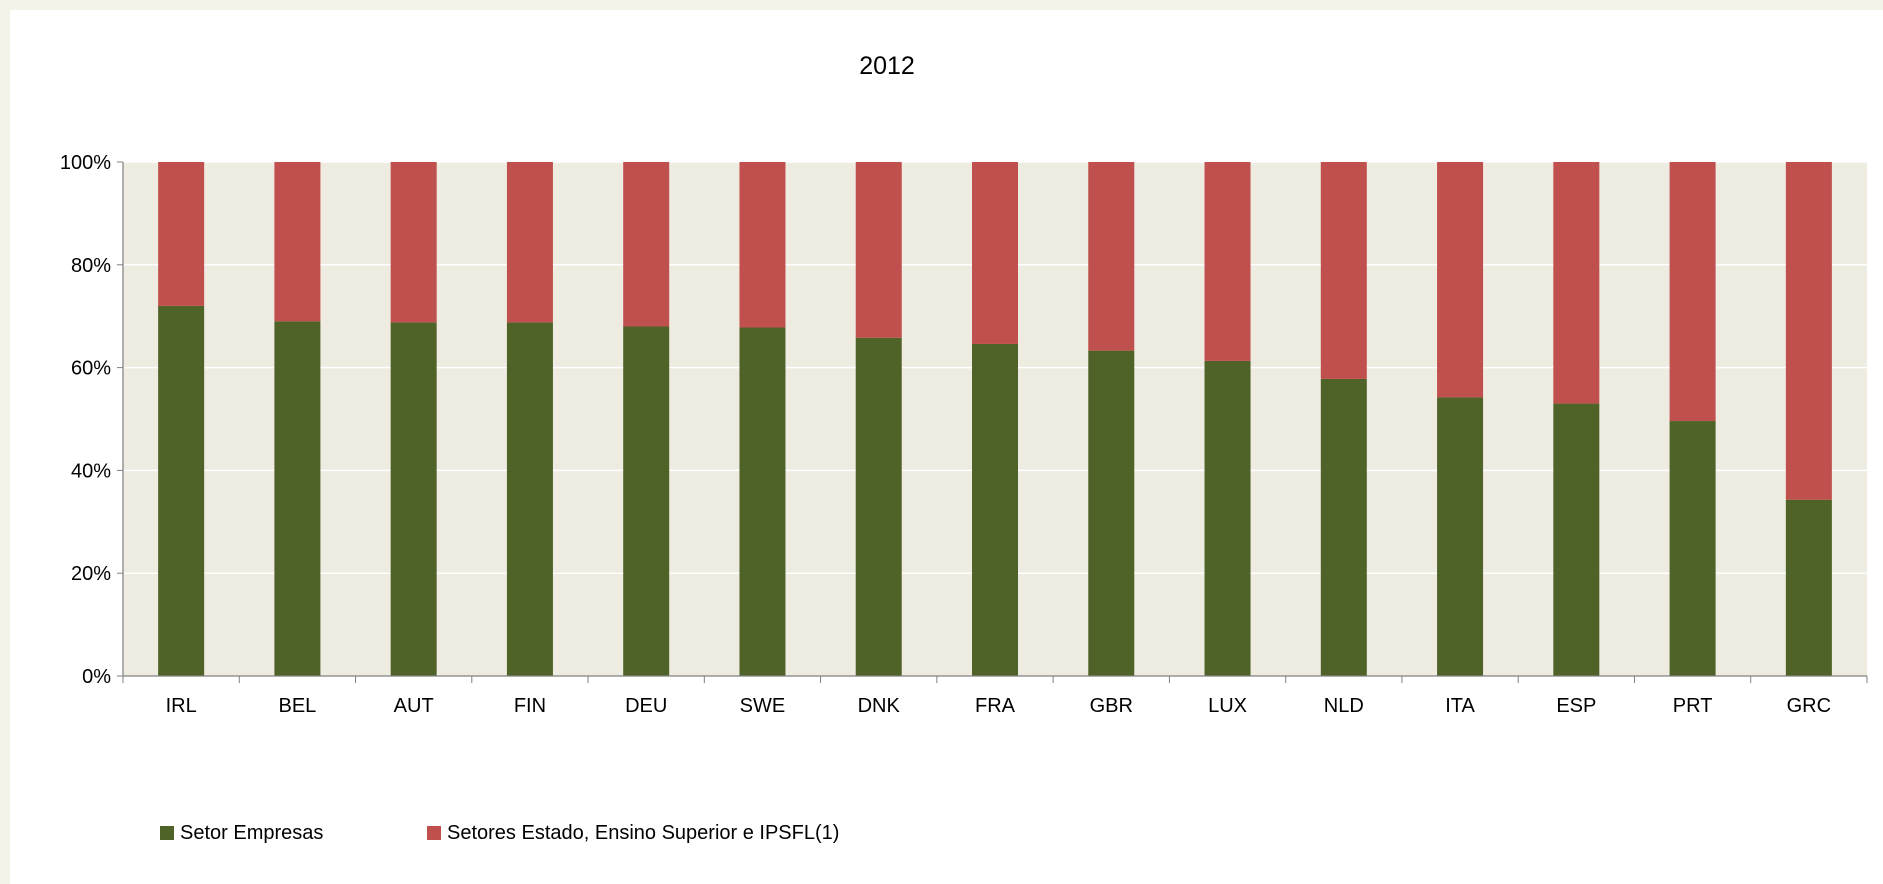 The image size is (1883, 884). I want to click on y-tick-label: 100%, so click(85, 163).